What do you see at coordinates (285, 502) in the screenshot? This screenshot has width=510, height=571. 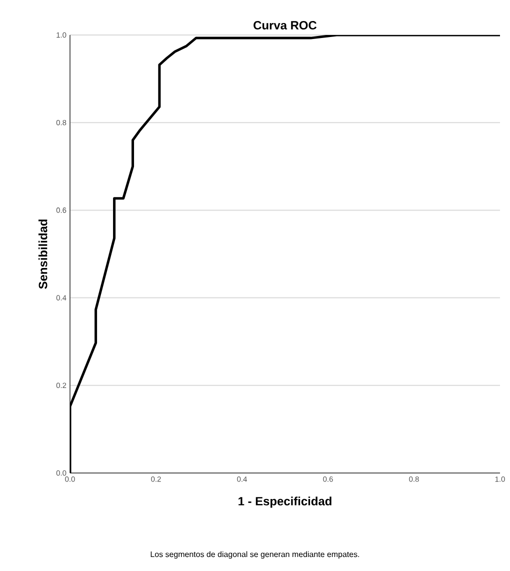 I see `x-axis-title: 1 - Especificidad` at bounding box center [285, 502].